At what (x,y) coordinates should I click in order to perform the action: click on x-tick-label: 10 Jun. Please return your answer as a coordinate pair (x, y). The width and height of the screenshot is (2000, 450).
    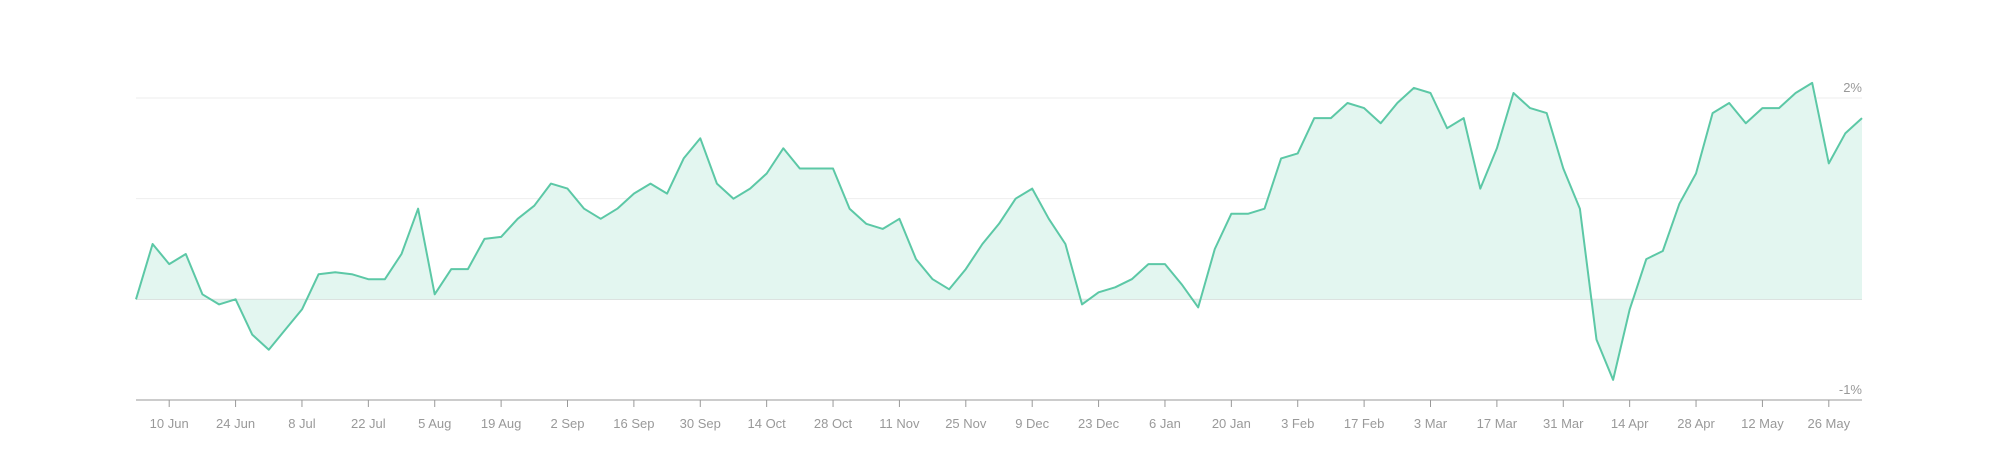
    Looking at the image, I should click on (169, 423).